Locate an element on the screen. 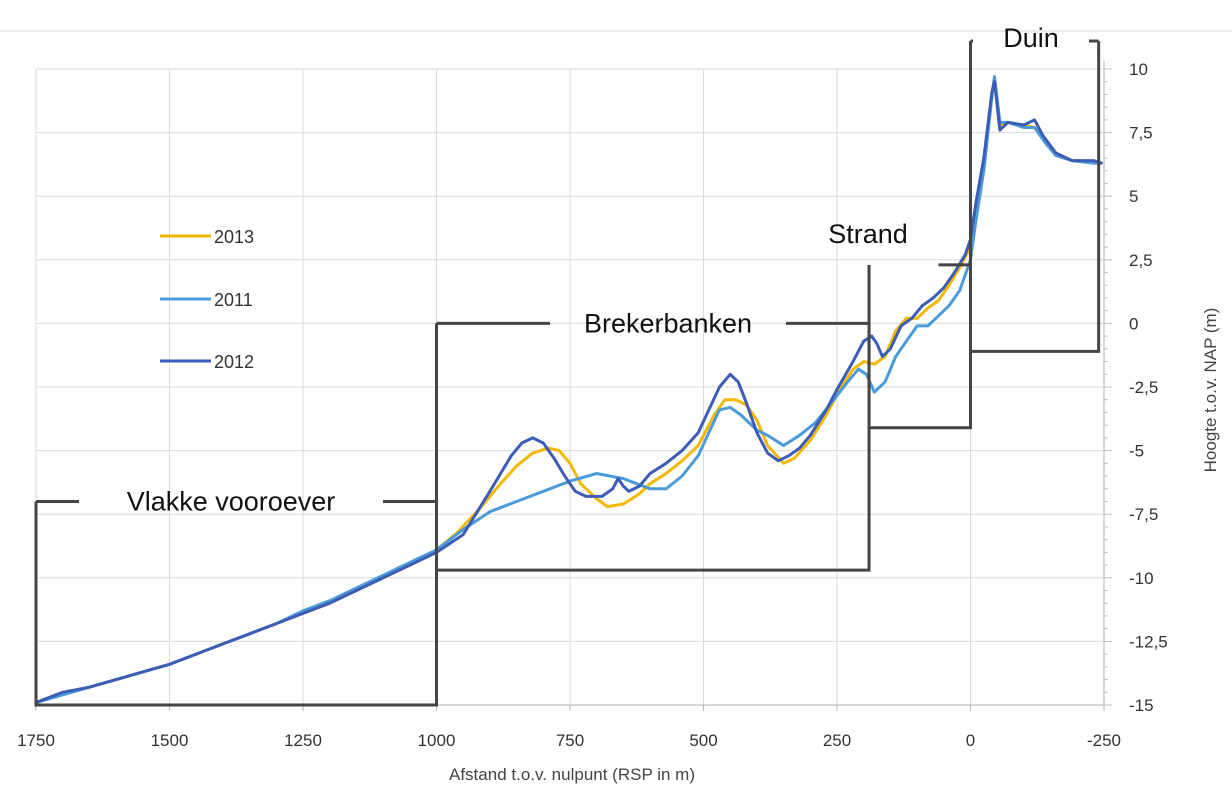 This screenshot has width=1232, height=785. legend-label-2012: 2012 is located at coordinates (234, 362).